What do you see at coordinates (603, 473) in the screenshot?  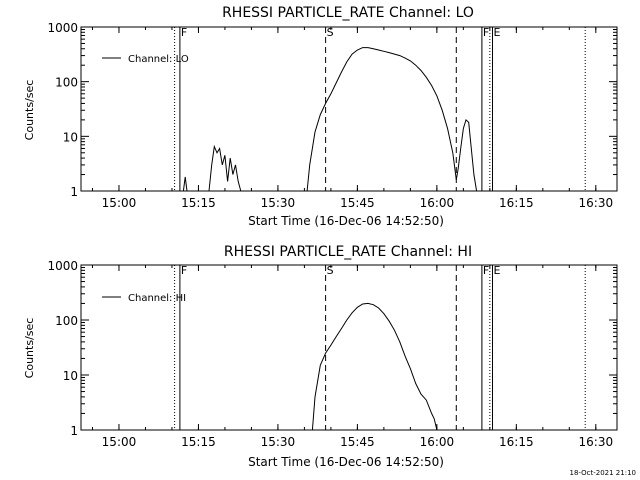 I see `footer-timestamp: 18-Oct-2021 21:10` at bounding box center [603, 473].